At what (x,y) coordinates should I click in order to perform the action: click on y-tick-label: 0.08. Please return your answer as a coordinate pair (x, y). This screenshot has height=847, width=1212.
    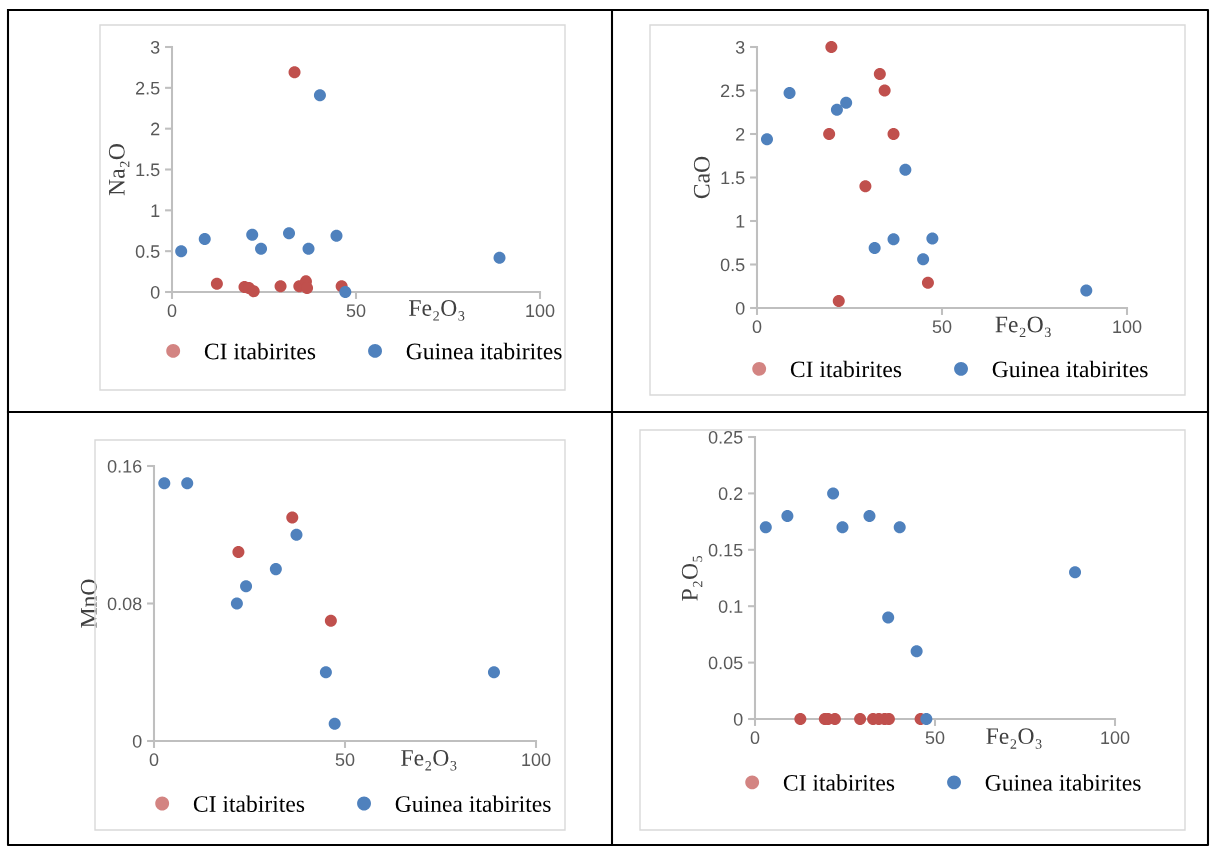
    Looking at the image, I should click on (124, 604).